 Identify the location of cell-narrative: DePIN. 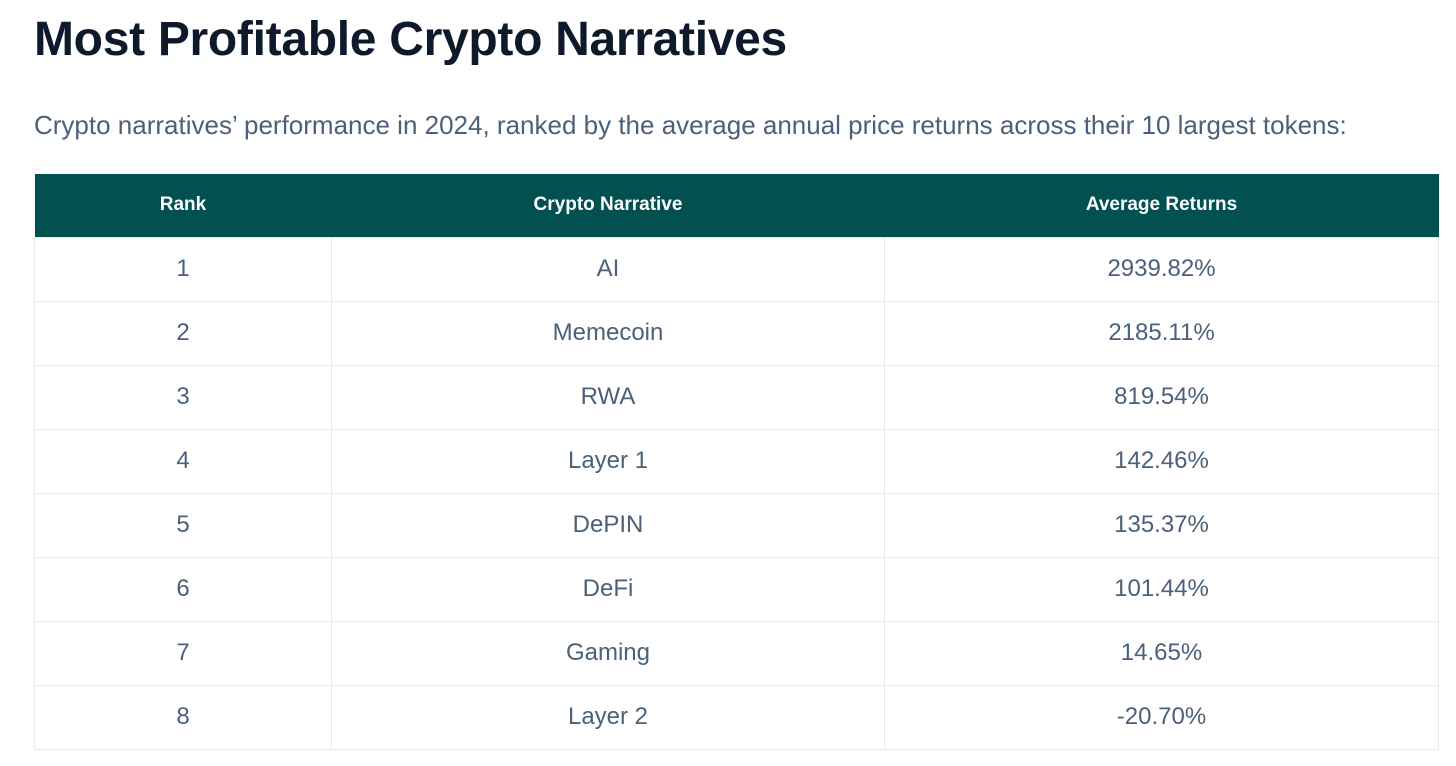
(608, 525).